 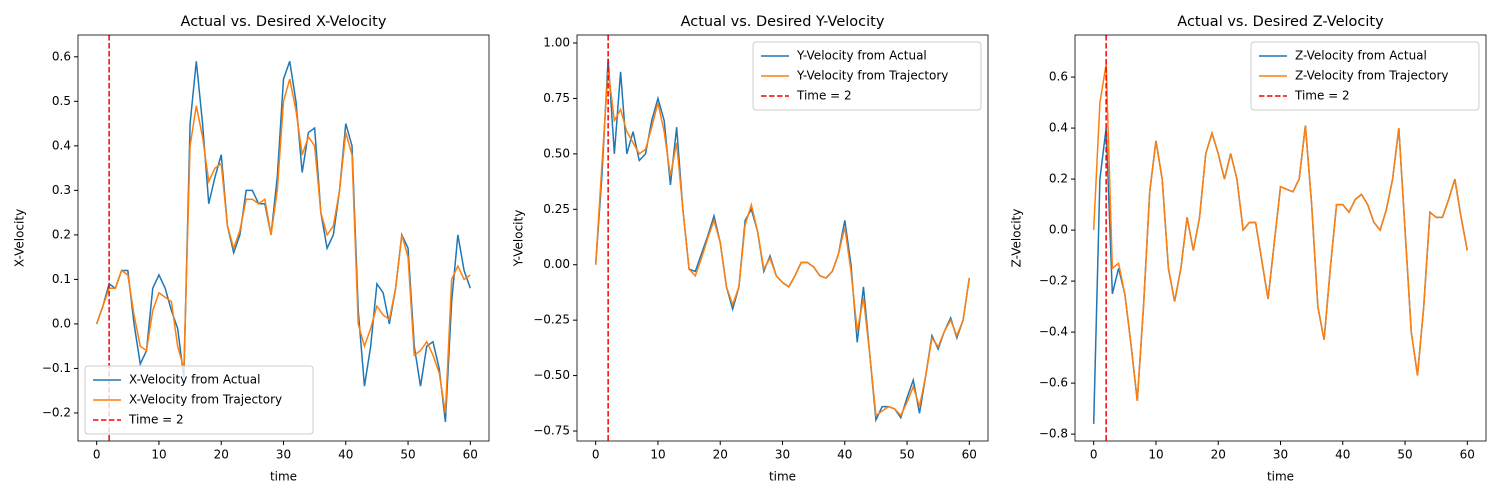 I want to click on y-tick-label: 0.75, so click(x=556, y=98).